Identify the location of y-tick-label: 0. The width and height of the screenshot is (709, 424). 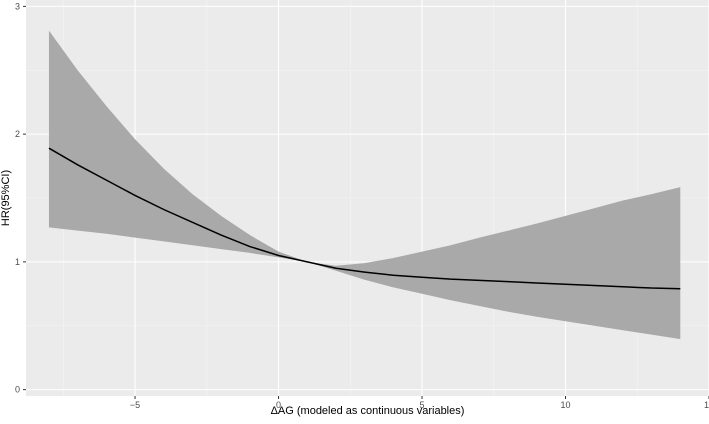
(17, 390).